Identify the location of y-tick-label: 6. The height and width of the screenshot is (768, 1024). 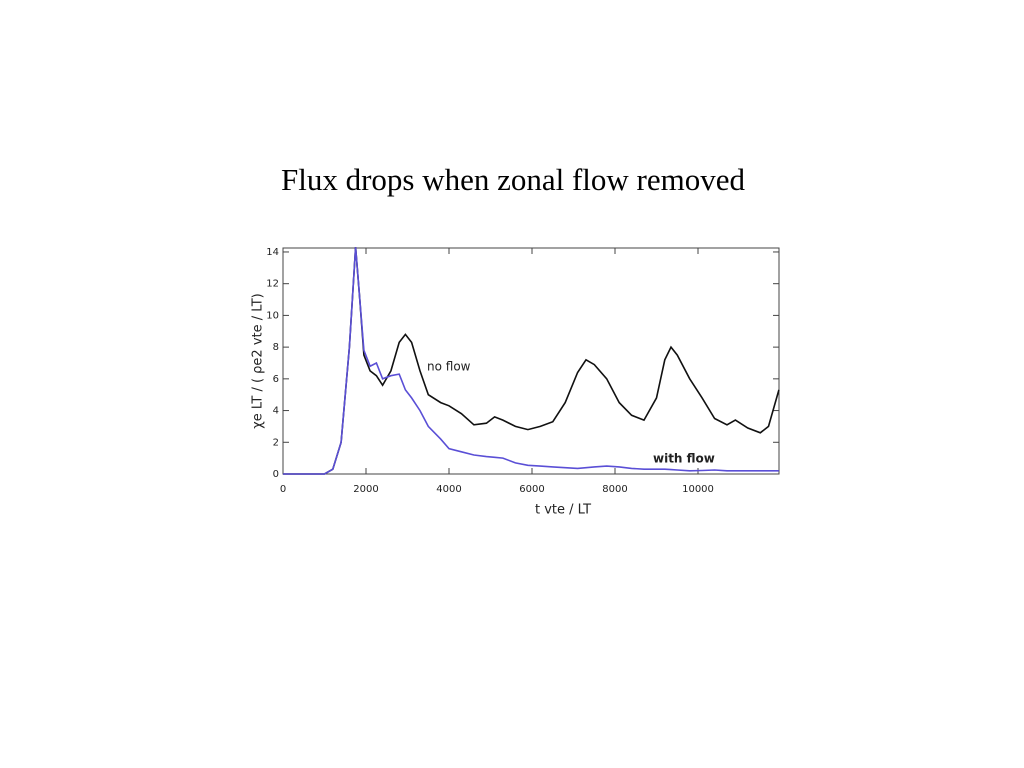
(276, 379).